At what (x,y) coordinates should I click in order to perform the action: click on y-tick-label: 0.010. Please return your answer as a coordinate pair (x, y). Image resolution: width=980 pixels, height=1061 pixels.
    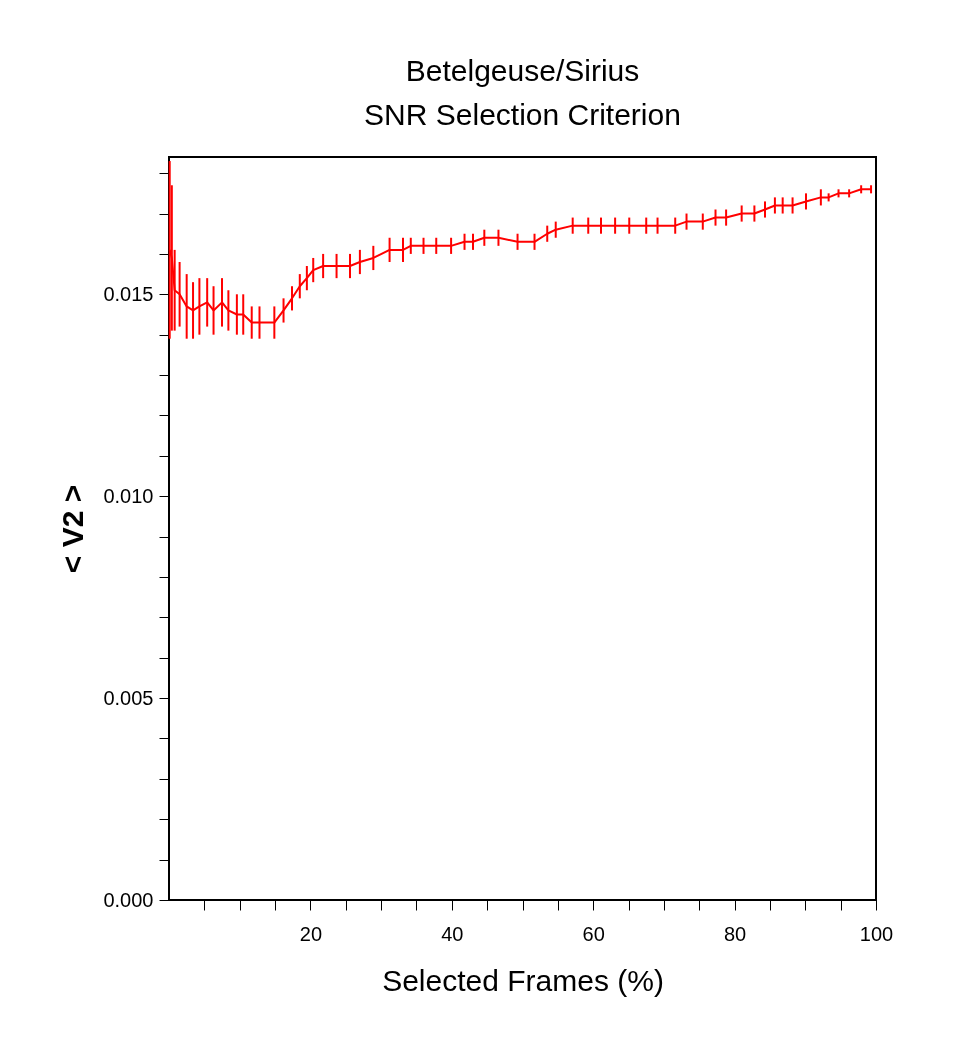
    Looking at the image, I should click on (128, 495).